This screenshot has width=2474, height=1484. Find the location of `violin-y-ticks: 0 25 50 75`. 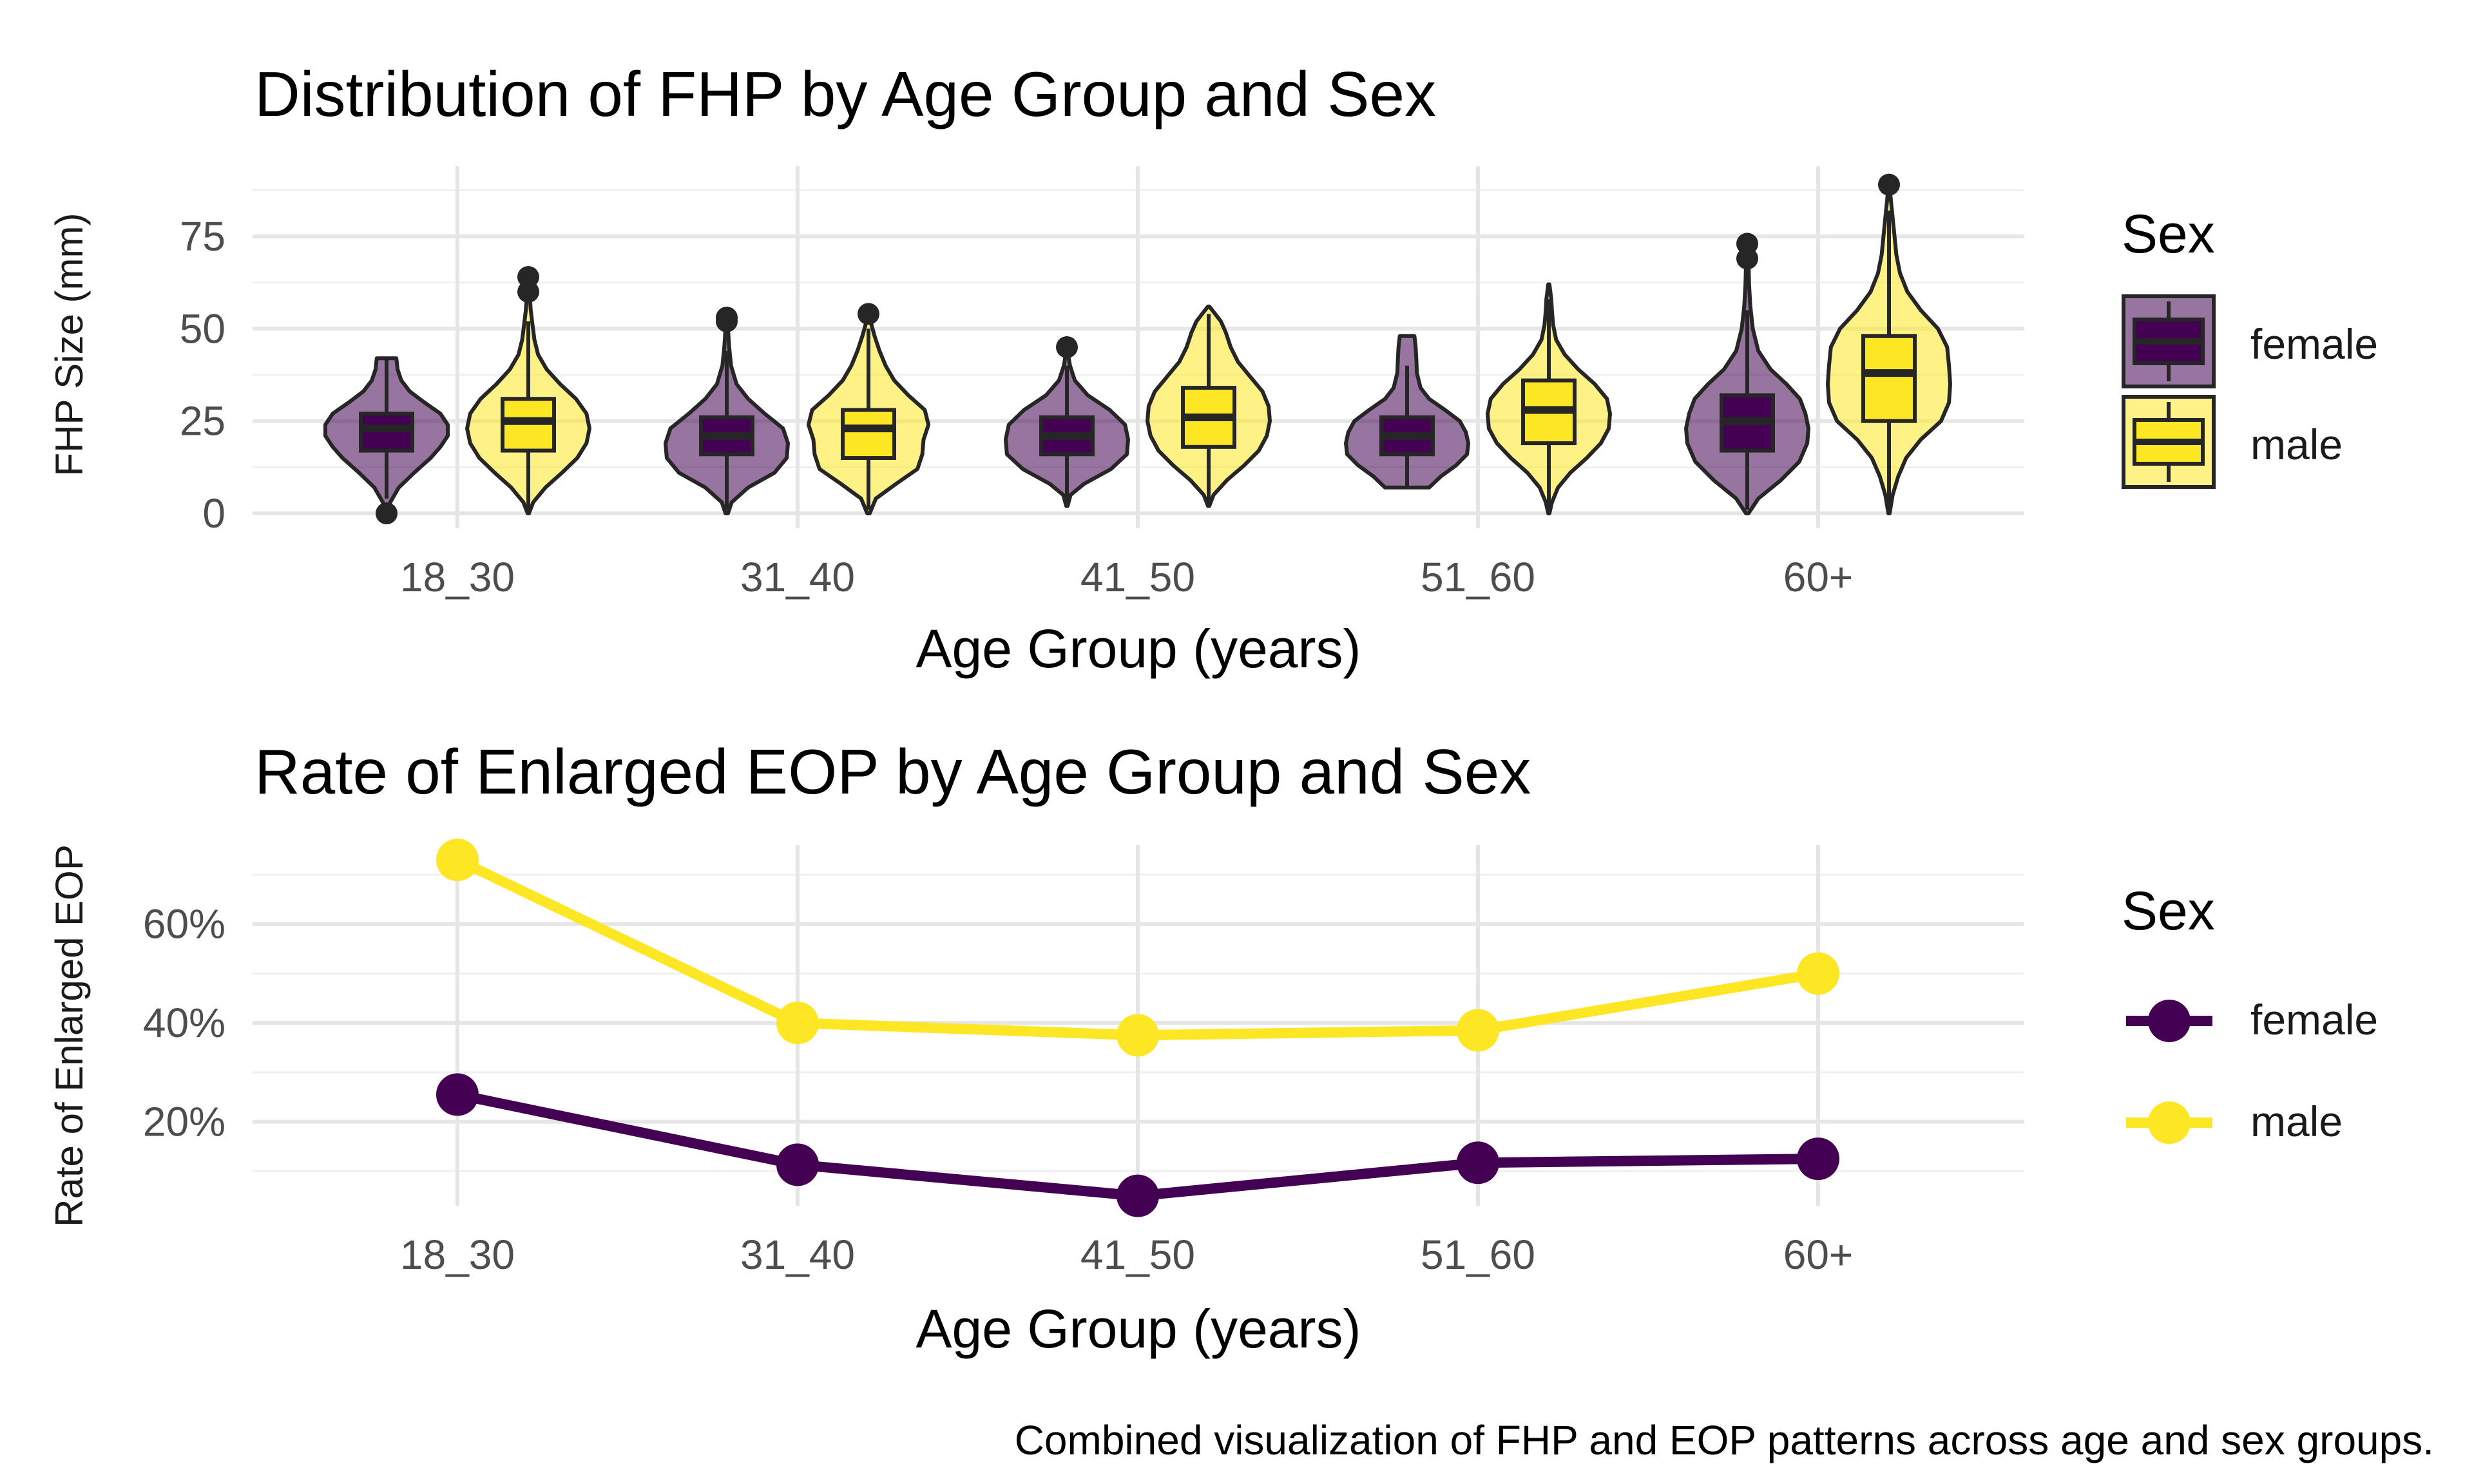

violin-y-ticks: 0 25 50 75 is located at coordinates (202, 375).